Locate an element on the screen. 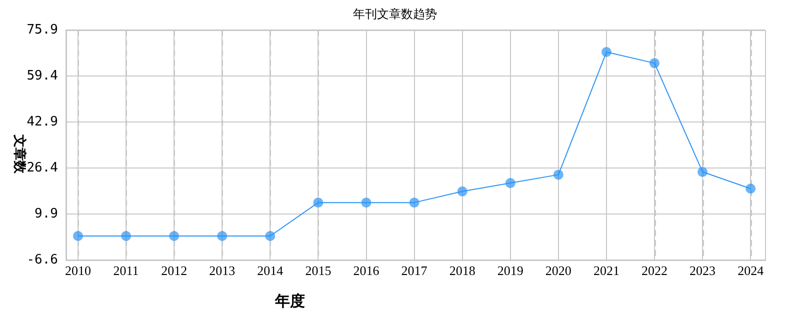  x-axis-title: 年度 is located at coordinates (290, 301).